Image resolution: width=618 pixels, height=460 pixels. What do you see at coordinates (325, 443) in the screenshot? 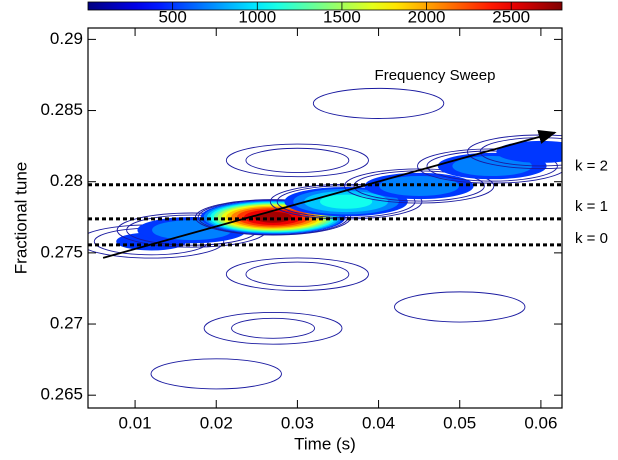
I see `x-axis-label: Time (s)` at bounding box center [325, 443].